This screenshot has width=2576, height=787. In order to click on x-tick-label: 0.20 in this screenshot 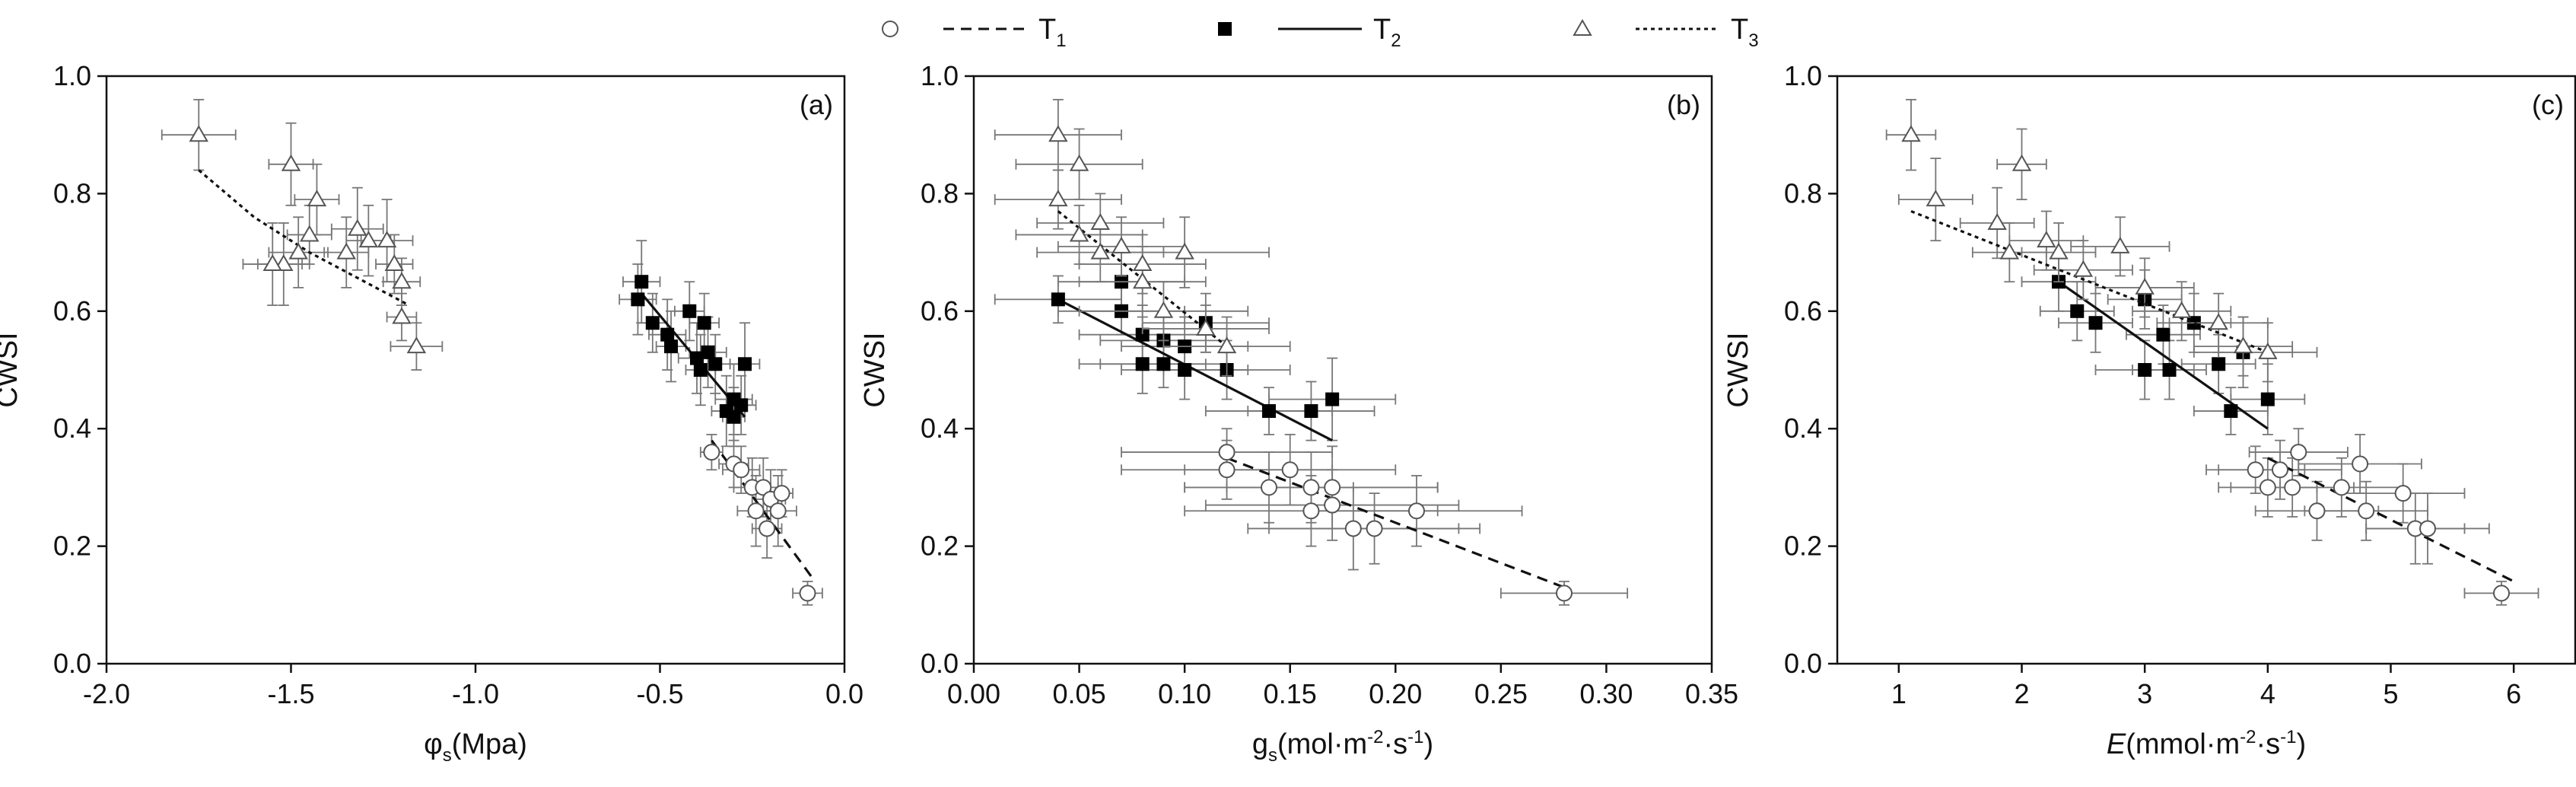, I will do `click(1395, 693)`.